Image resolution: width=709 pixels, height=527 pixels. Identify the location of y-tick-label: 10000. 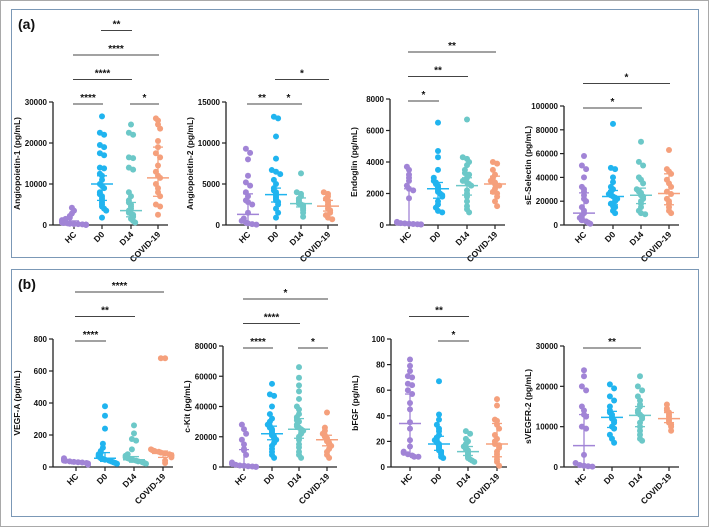
(36, 184).